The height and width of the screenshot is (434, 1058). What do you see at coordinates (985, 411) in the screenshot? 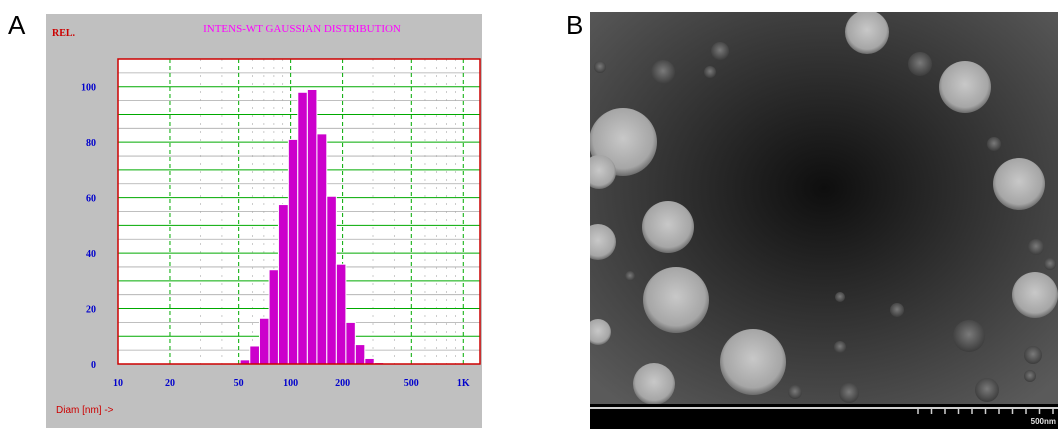
I see `scale-bar-ticks` at bounding box center [985, 411].